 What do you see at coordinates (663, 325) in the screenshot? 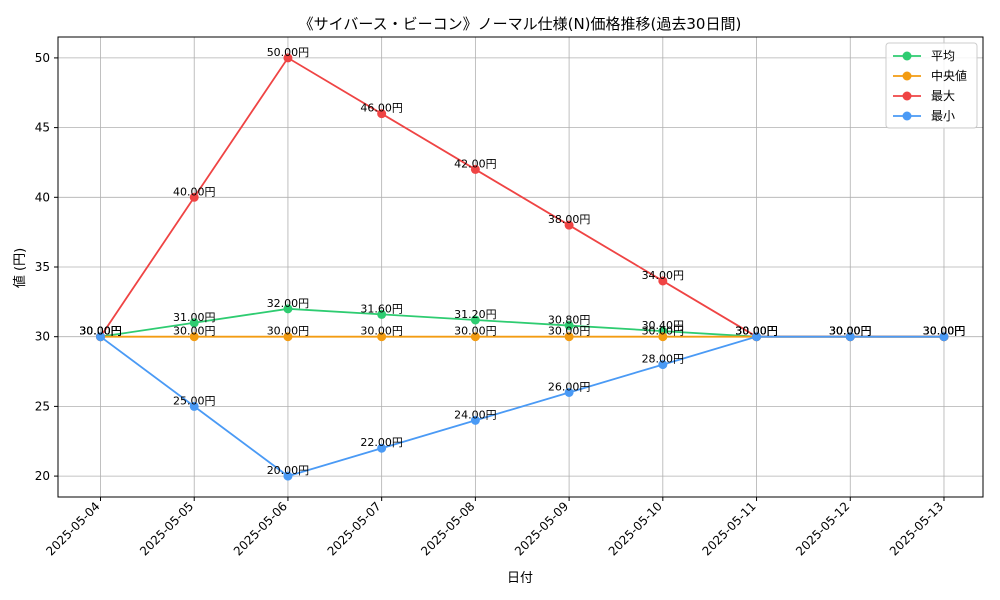
I see `data-label: 30.40円` at bounding box center [663, 325].